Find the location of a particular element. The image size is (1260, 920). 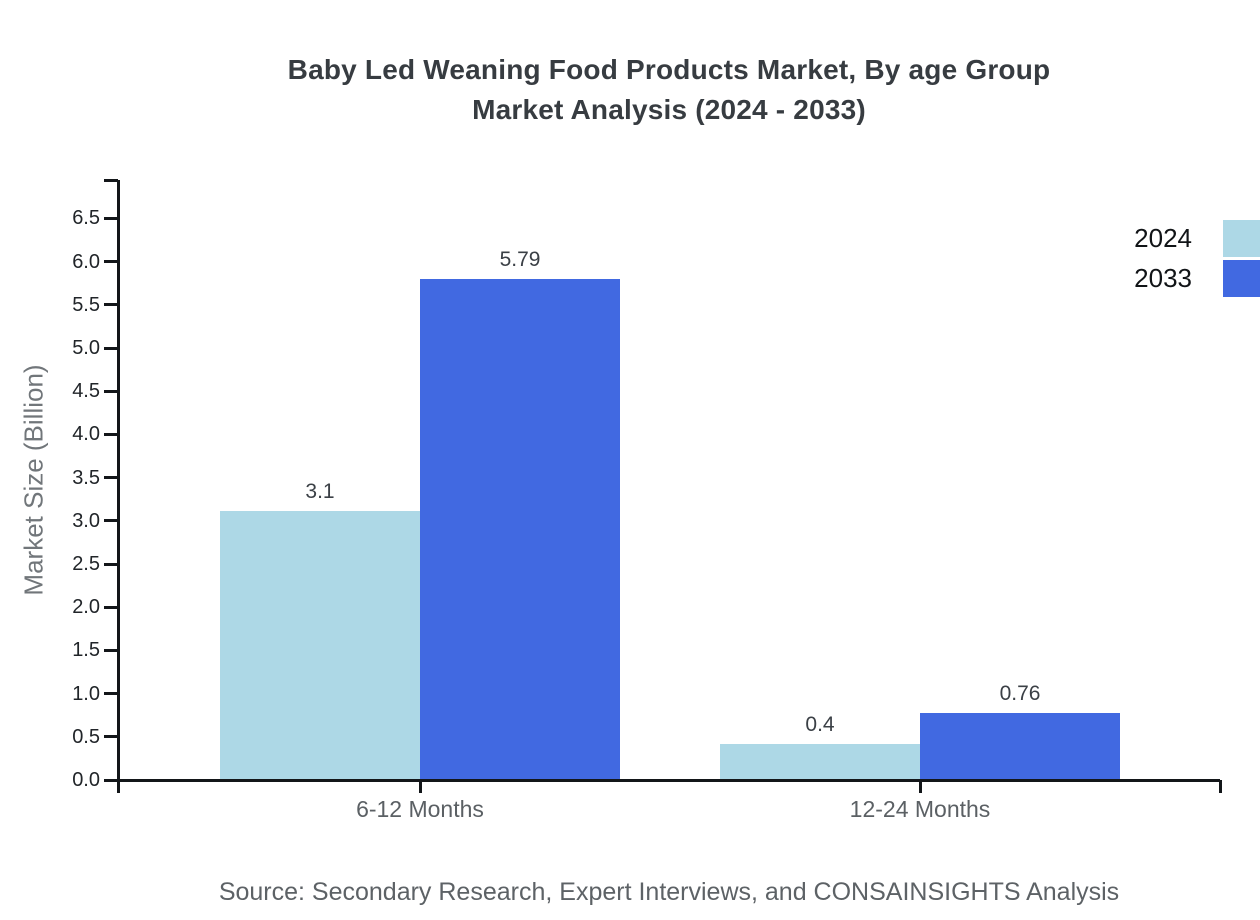

y-axis-top-cap is located at coordinates (111, 180).